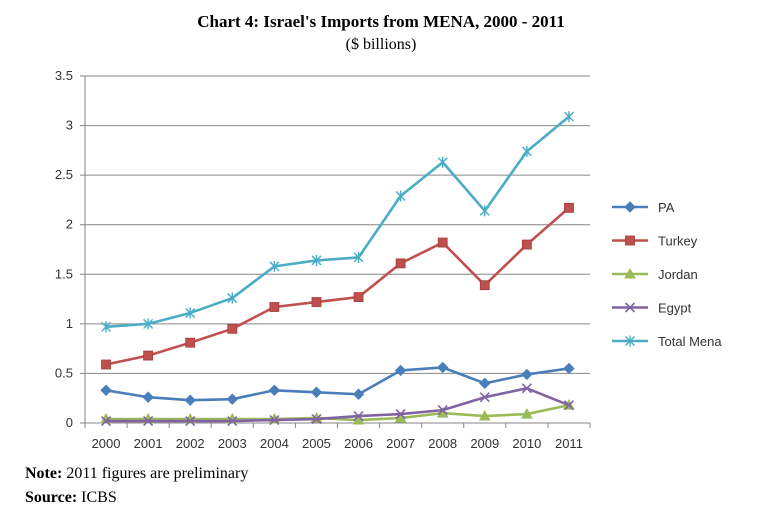 The height and width of the screenshot is (526, 762). What do you see at coordinates (97, 497) in the screenshot?
I see `source-text: ICBS` at bounding box center [97, 497].